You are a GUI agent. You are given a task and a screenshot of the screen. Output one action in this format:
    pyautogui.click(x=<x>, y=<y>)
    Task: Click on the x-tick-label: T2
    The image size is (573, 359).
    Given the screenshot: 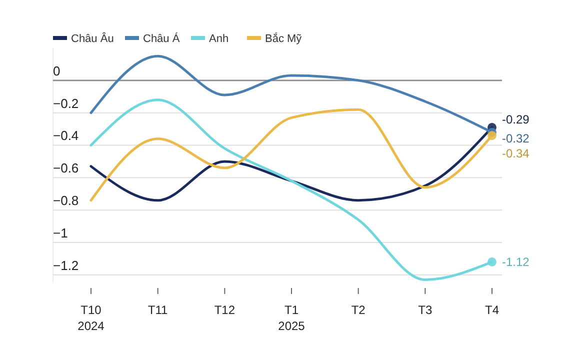 What is the action you would take?
    pyautogui.click(x=358, y=310)
    